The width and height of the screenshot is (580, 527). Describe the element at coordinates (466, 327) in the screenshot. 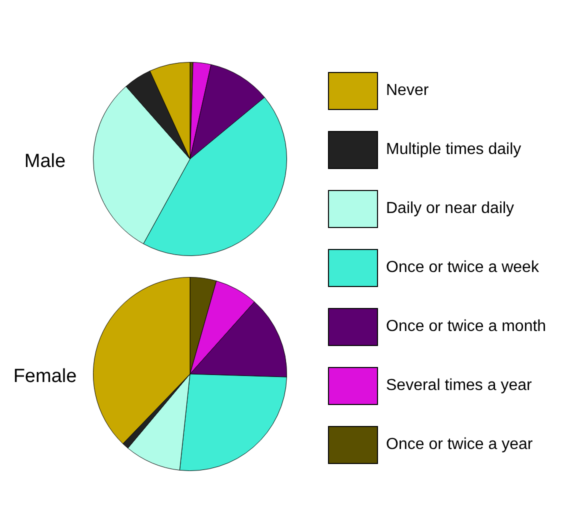

I see `legend-label: Once or twice a month` at that location.